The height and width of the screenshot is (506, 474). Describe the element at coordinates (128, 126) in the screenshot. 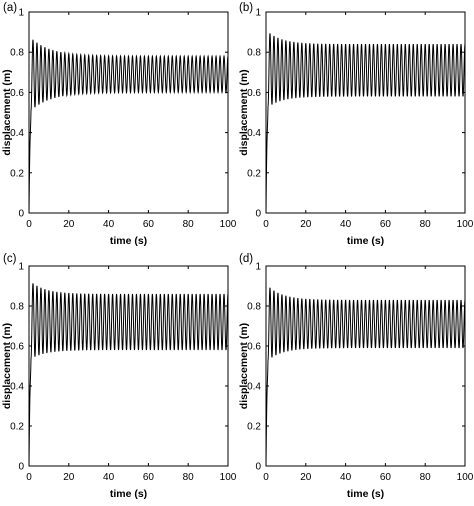

I see `displacement-series-line` at that location.